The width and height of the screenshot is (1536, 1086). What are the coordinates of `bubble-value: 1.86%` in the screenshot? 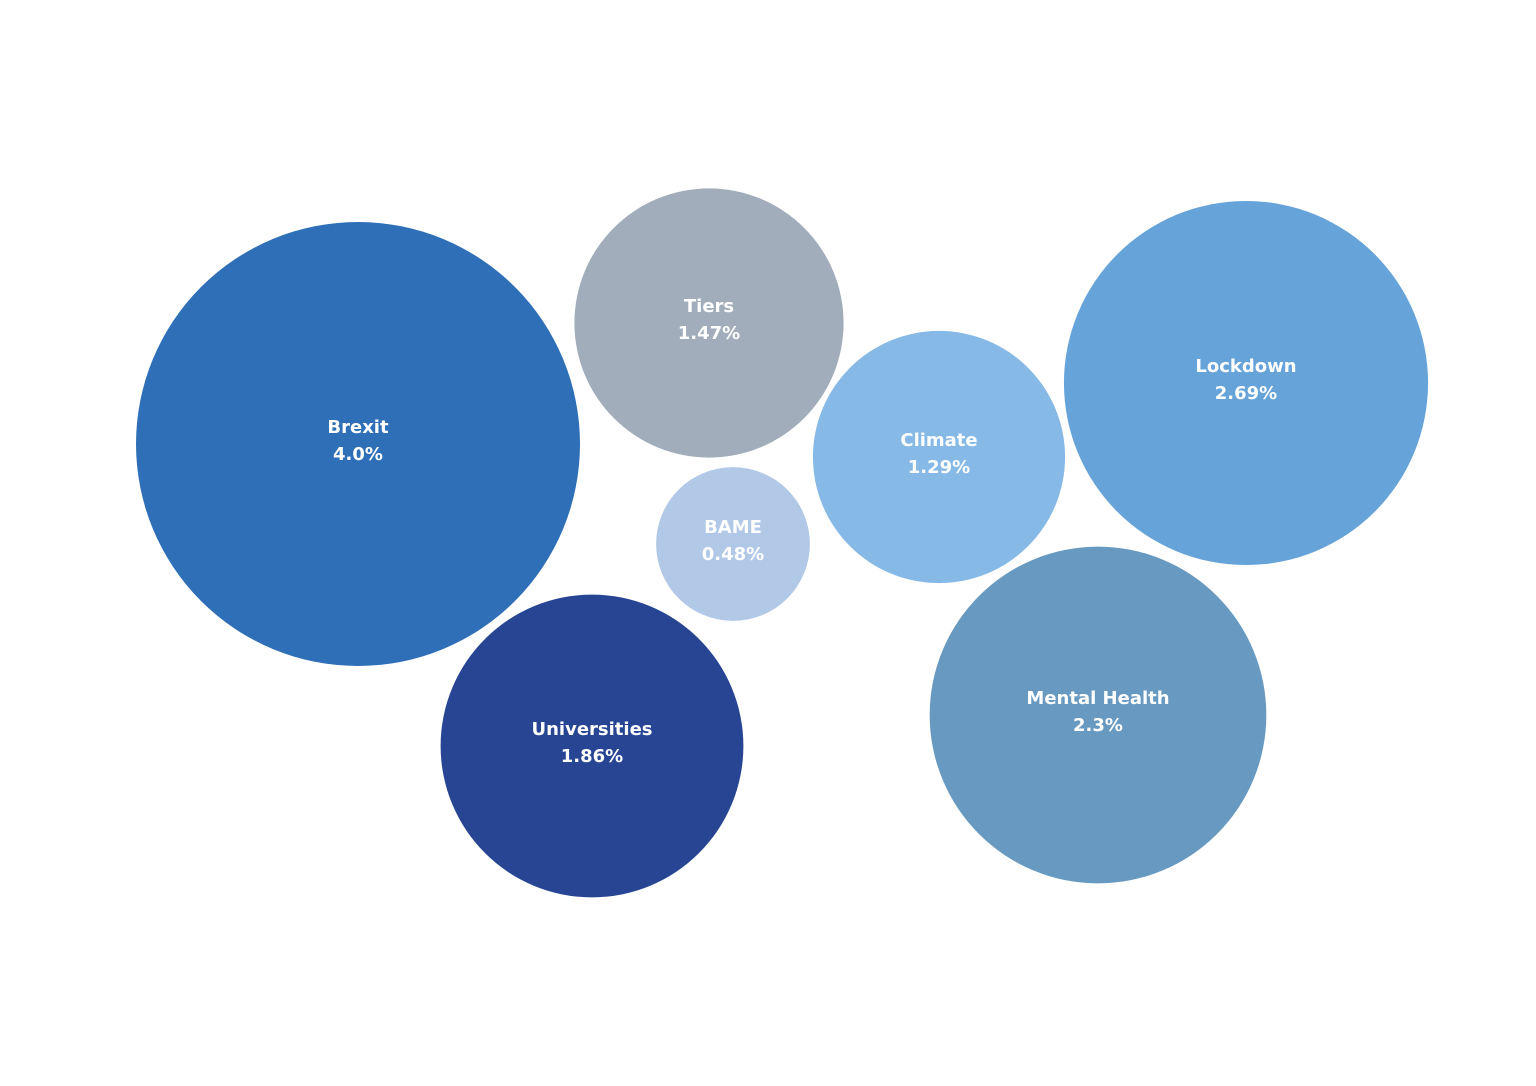 It's located at (592, 756).